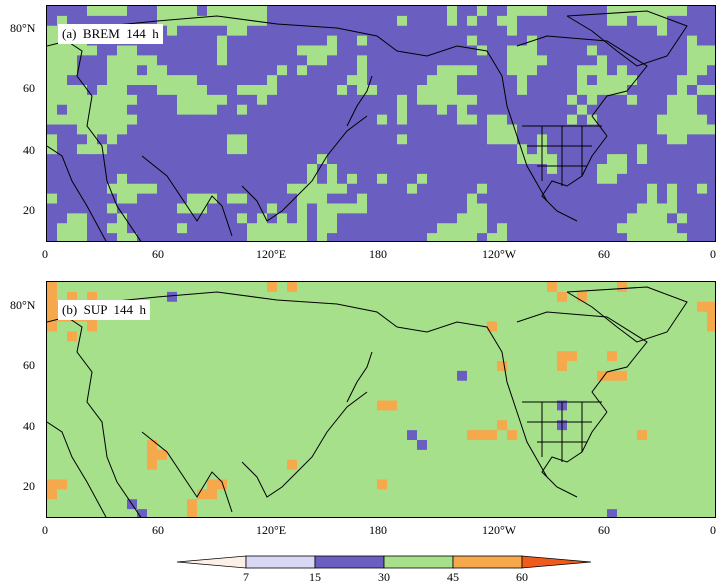  Describe the element at coordinates (522, 577) in the screenshot. I see `colorbar-label-60: 60` at that location.